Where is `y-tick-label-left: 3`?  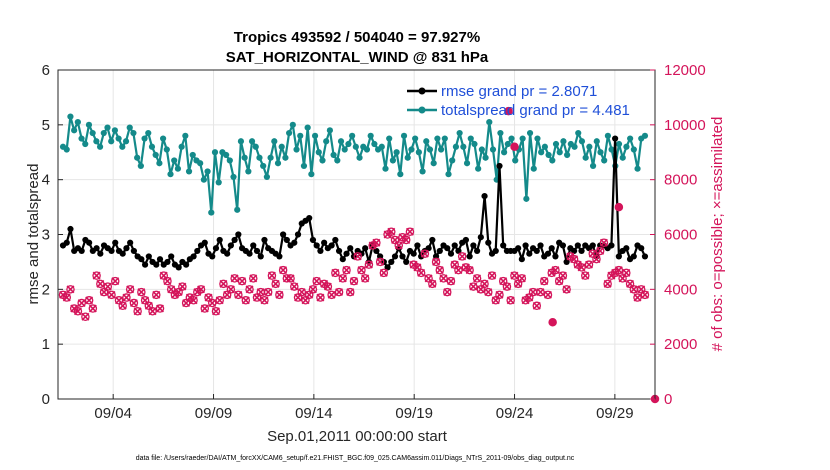
y-tick-label-left: 3 is located at coordinates (46, 235).